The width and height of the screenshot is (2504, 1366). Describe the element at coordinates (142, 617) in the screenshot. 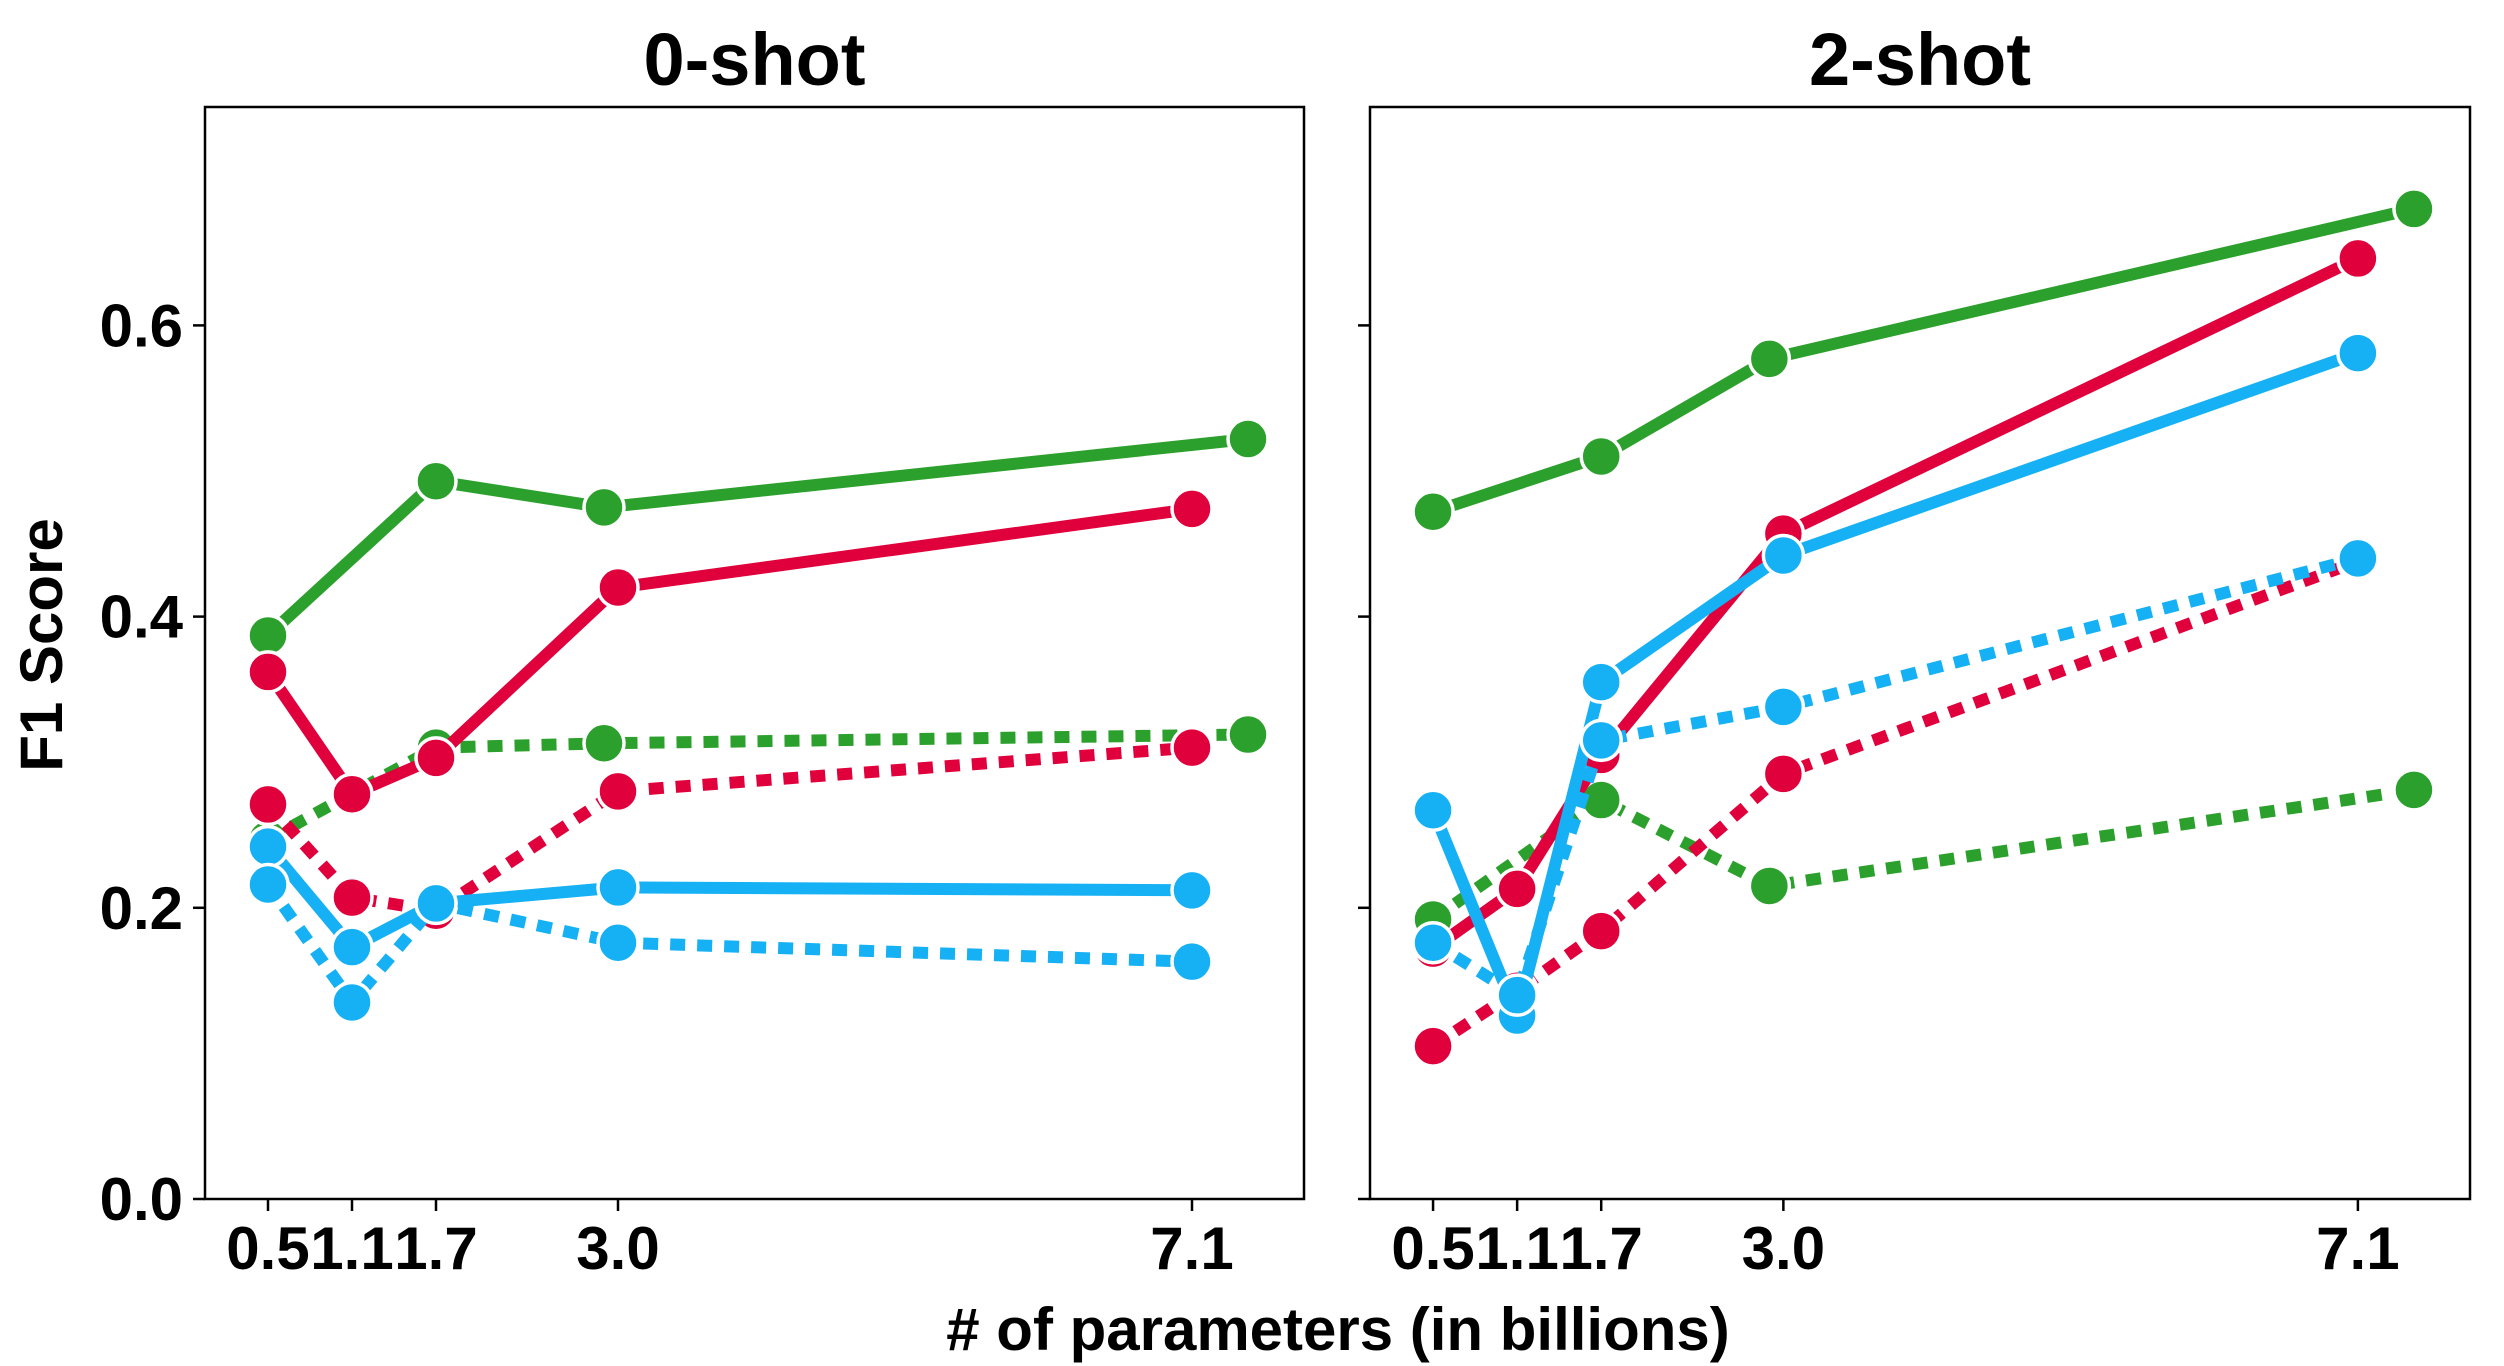

I see `y-tick-label: 0.4` at that location.